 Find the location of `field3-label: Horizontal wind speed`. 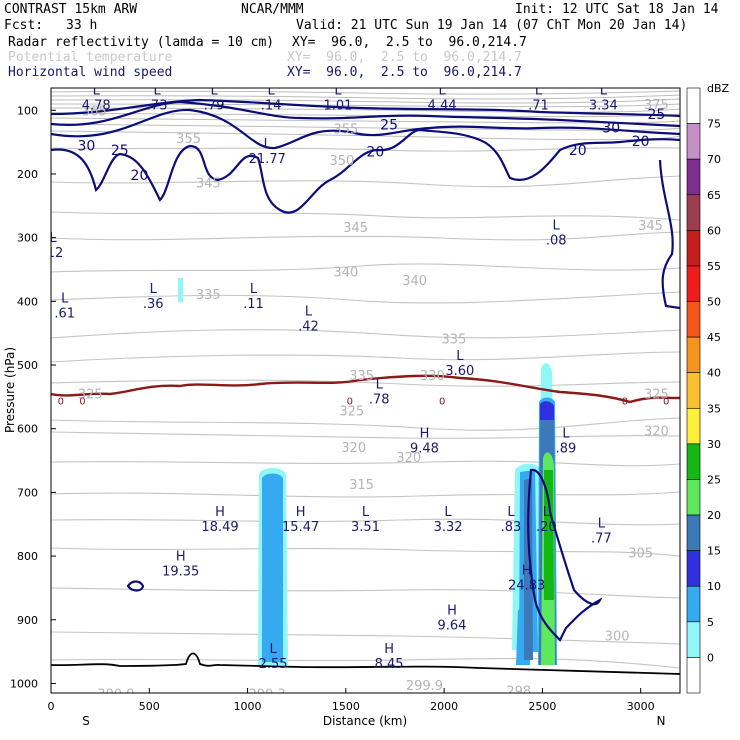

field3-label: Horizontal wind speed is located at coordinates (90, 72).